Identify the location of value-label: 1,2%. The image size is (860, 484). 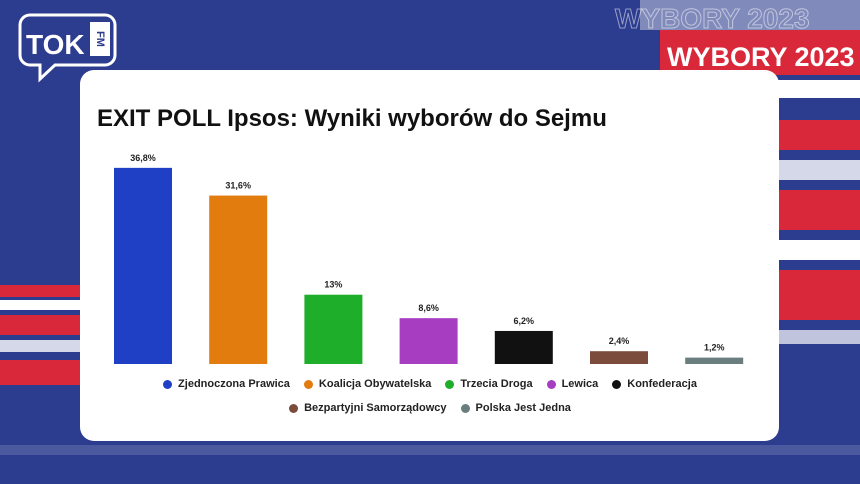
(714, 348).